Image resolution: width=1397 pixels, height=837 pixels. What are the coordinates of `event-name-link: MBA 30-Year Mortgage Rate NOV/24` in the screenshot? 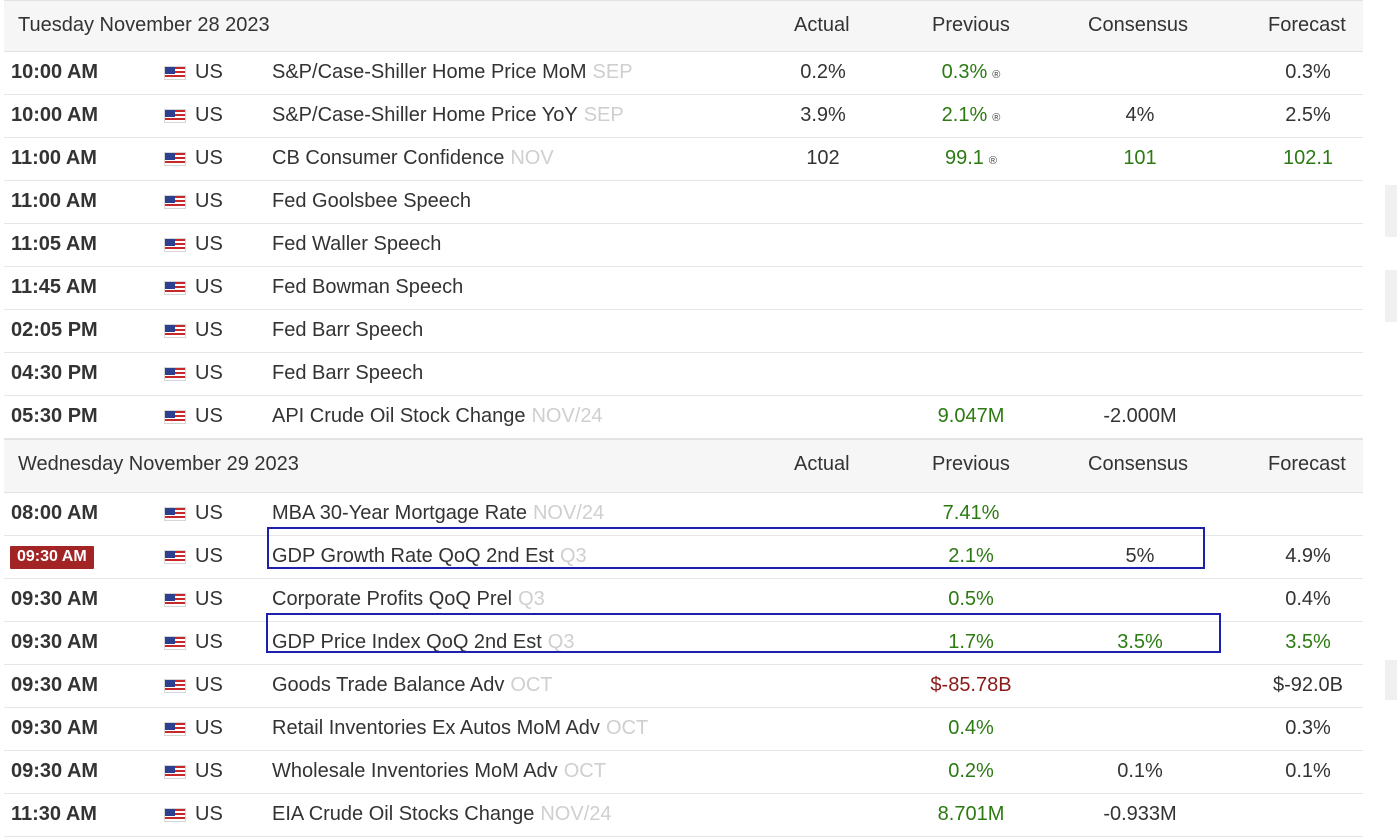 It's located at (438, 513).